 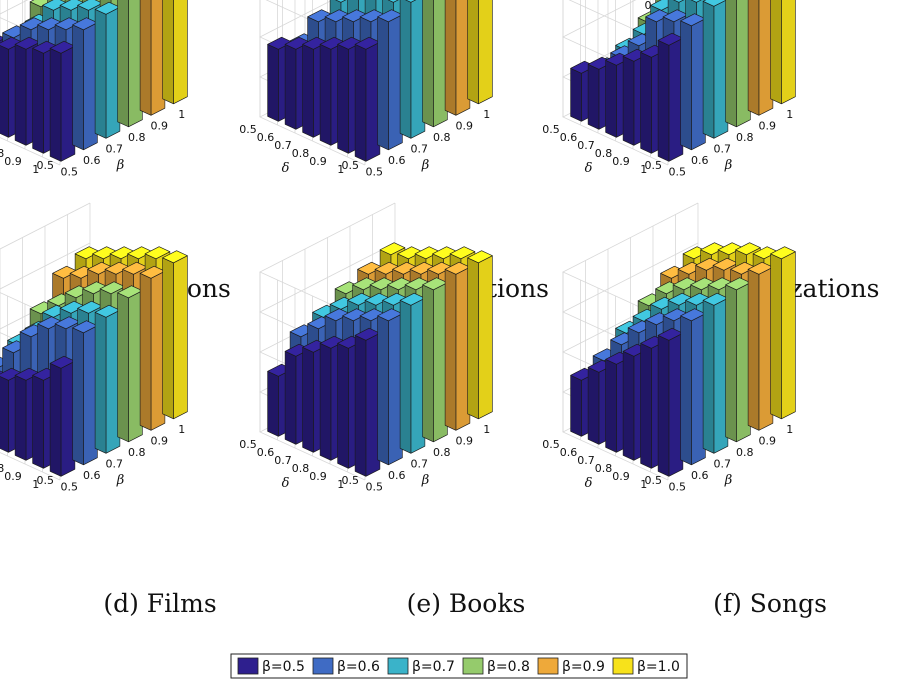 What do you see at coordinates (768, 440) in the screenshot?
I see `beta-tick-label: 0.9` at bounding box center [768, 440].